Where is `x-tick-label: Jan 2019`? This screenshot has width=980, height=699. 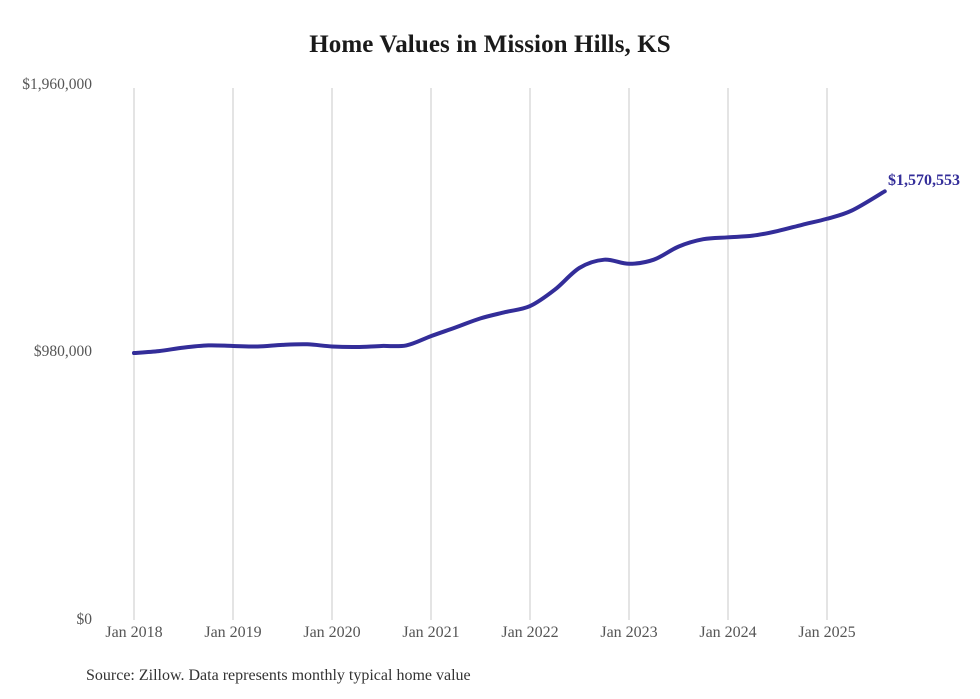 x-tick-label: Jan 2019 is located at coordinates (233, 632).